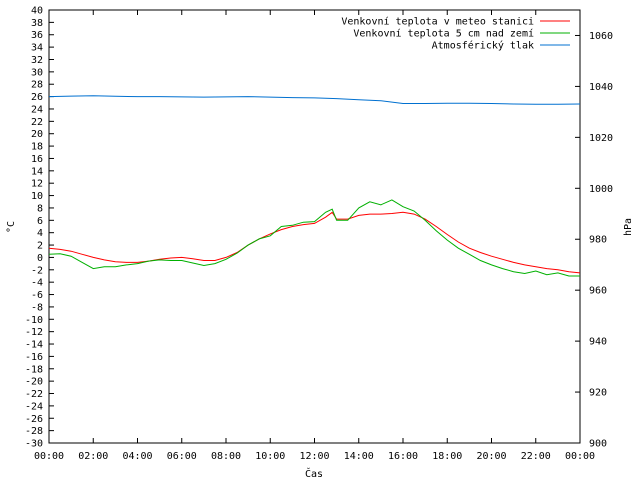  What do you see at coordinates (598, 240) in the screenshot?
I see `y-right-tick-label: 980` at bounding box center [598, 240].